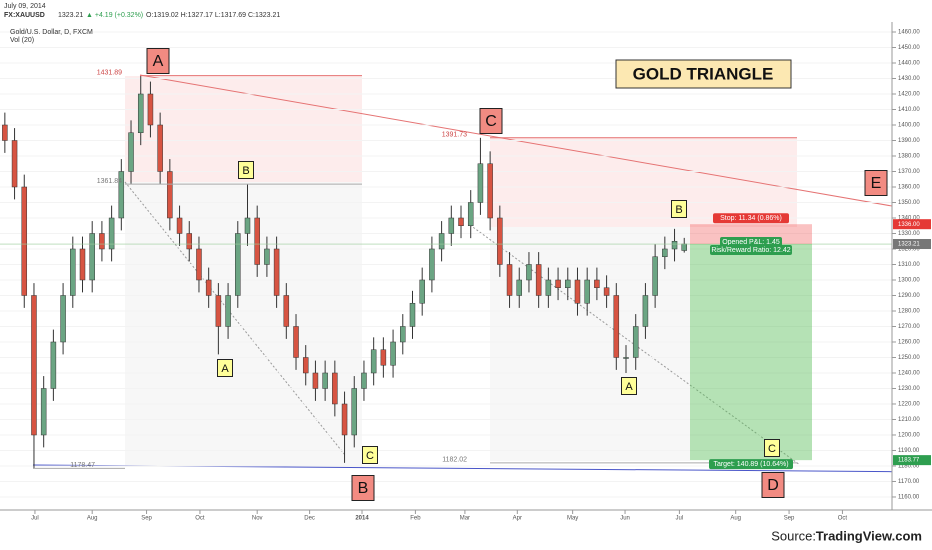 This screenshot has height=550, width=932. Describe the element at coordinates (25, 6) in the screenshot. I see `date: July 09, 2014` at that location.